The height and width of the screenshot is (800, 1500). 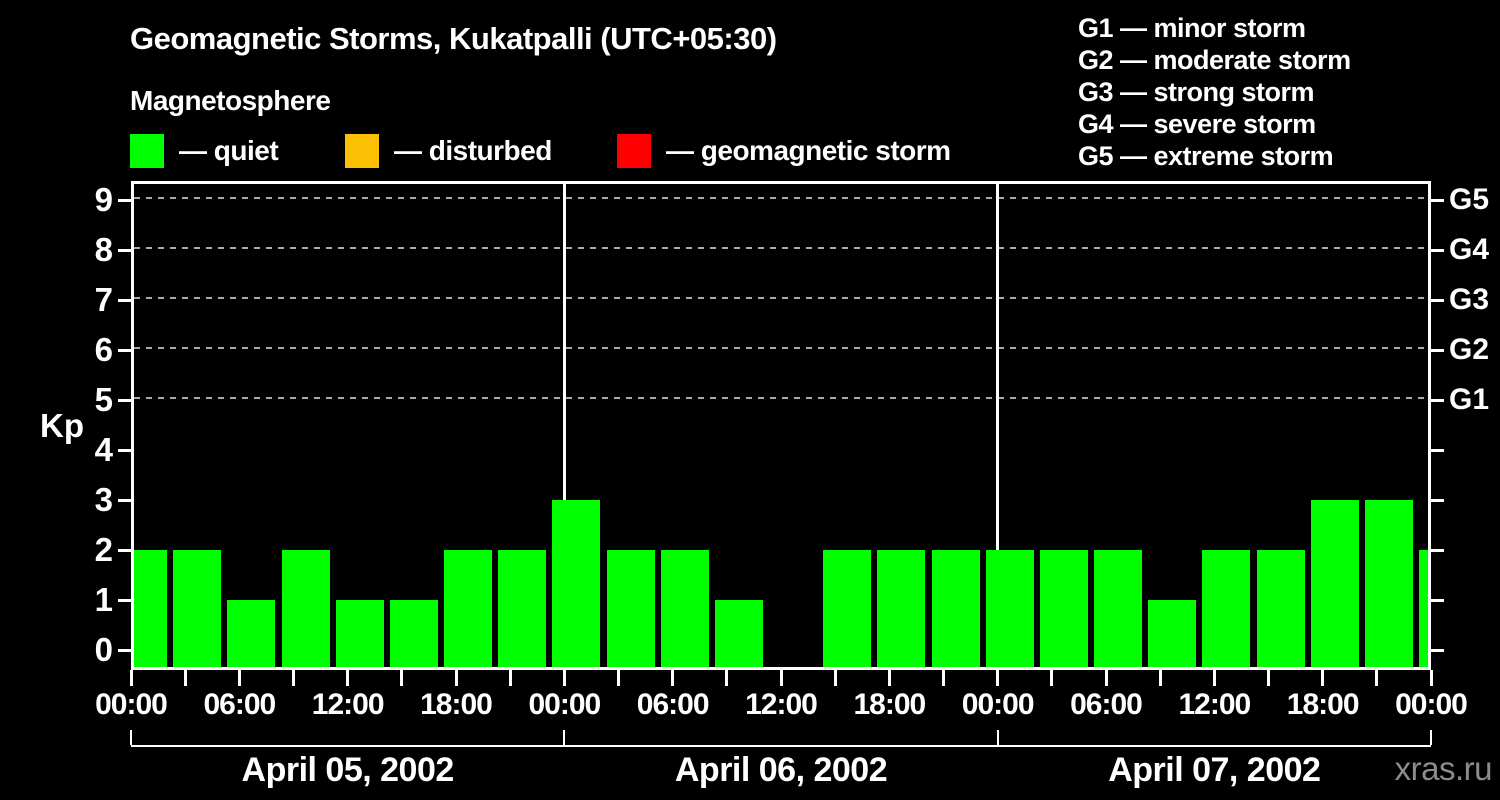 I want to click on date-label: April 06, 2002, so click(x=781, y=770).